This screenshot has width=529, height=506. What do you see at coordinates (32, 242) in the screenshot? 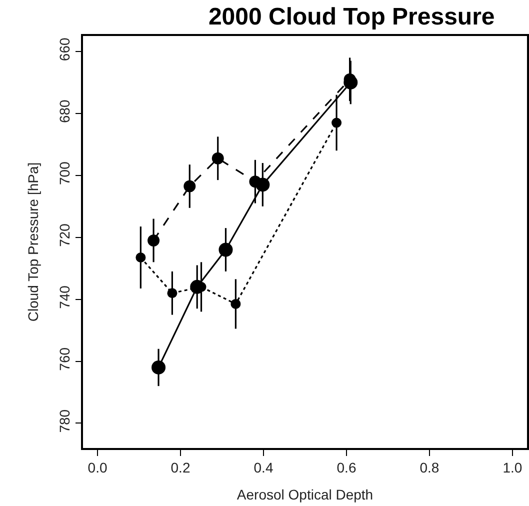
I see `y-axis-title: Cloud Top Pressure [hPa]` at bounding box center [32, 242].